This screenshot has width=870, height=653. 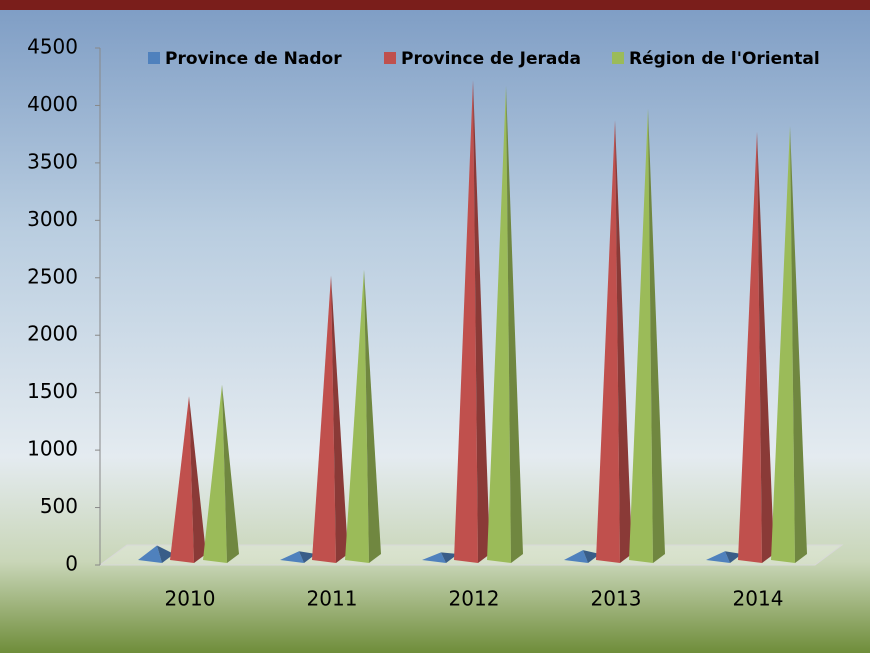 I want to click on legend-label: Province de Jerada, so click(x=491, y=59).